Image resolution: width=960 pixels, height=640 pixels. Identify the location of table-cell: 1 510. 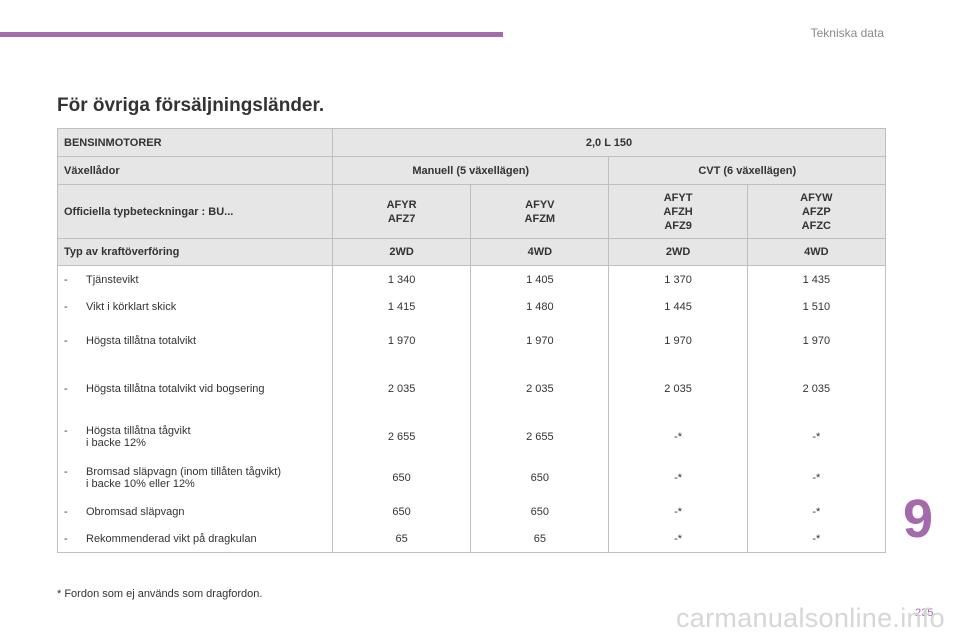
(816, 307).